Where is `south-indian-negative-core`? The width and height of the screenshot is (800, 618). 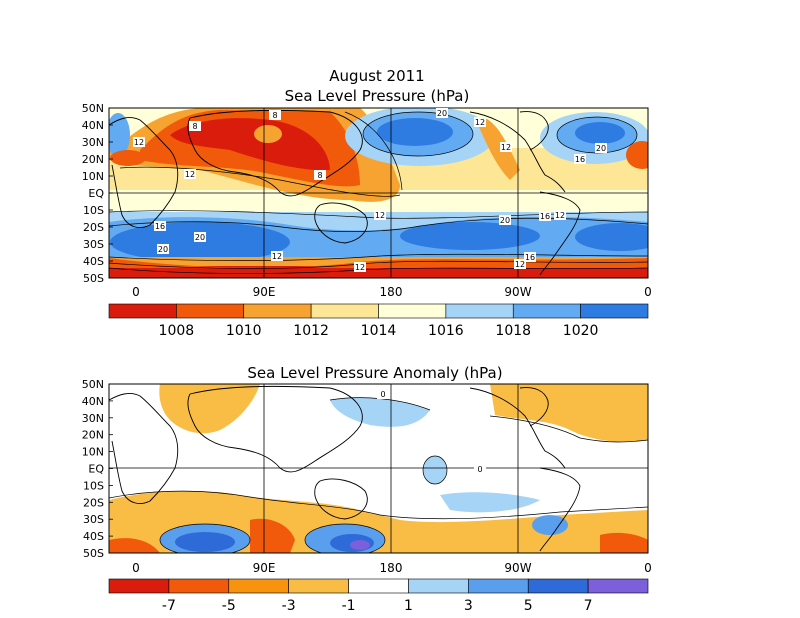
south-indian-negative-core is located at coordinates (205, 542).